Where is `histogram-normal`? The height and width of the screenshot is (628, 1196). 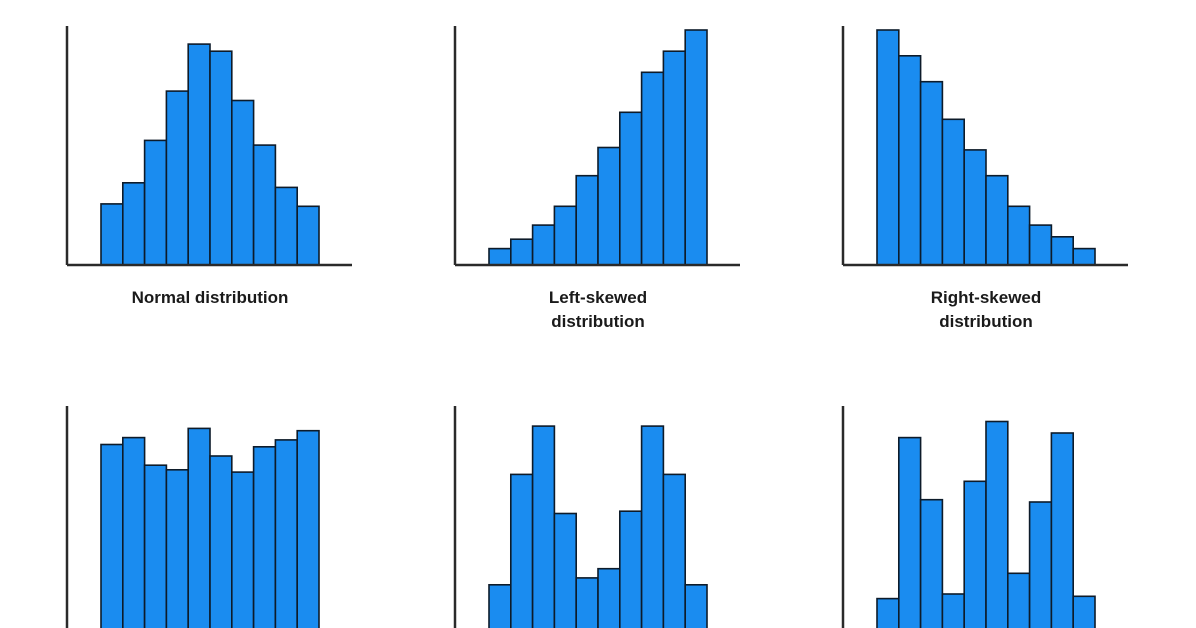 histogram-normal is located at coordinates (208, 146).